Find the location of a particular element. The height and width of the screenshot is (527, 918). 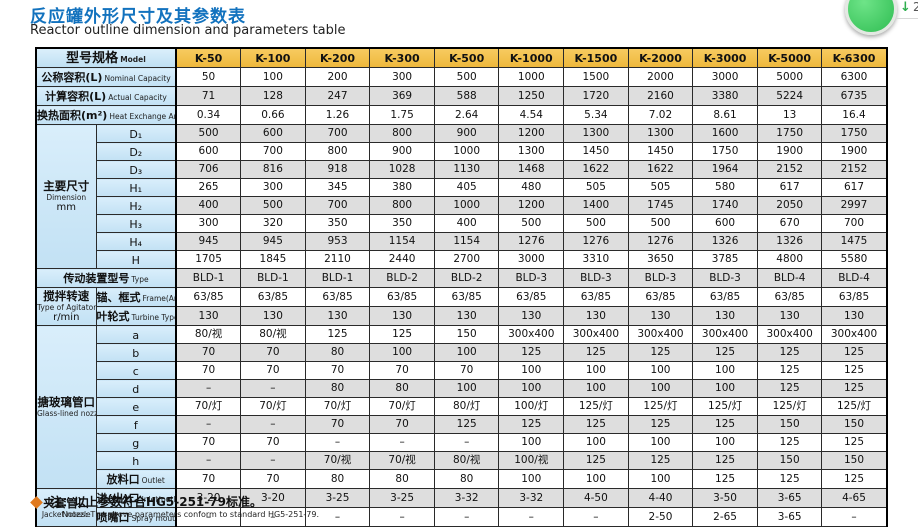

value-cell: 3-65 is located at coordinates (789, 517).